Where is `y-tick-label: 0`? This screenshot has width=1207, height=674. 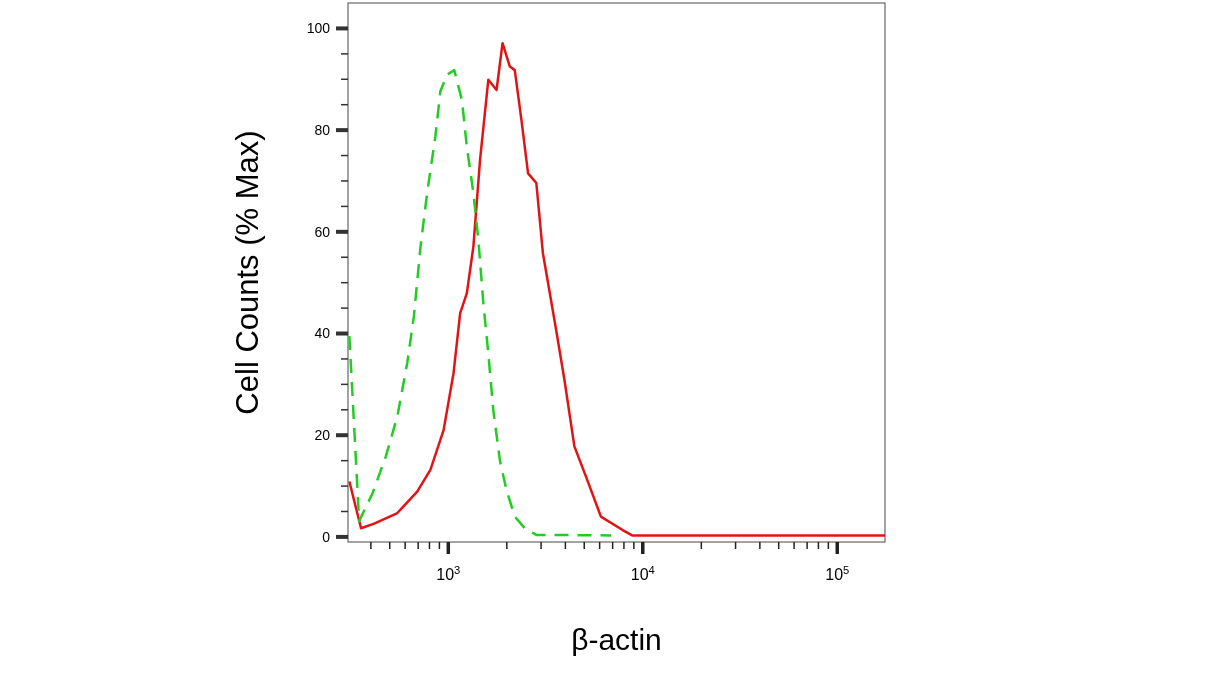 y-tick-label: 0 is located at coordinates (326, 536).